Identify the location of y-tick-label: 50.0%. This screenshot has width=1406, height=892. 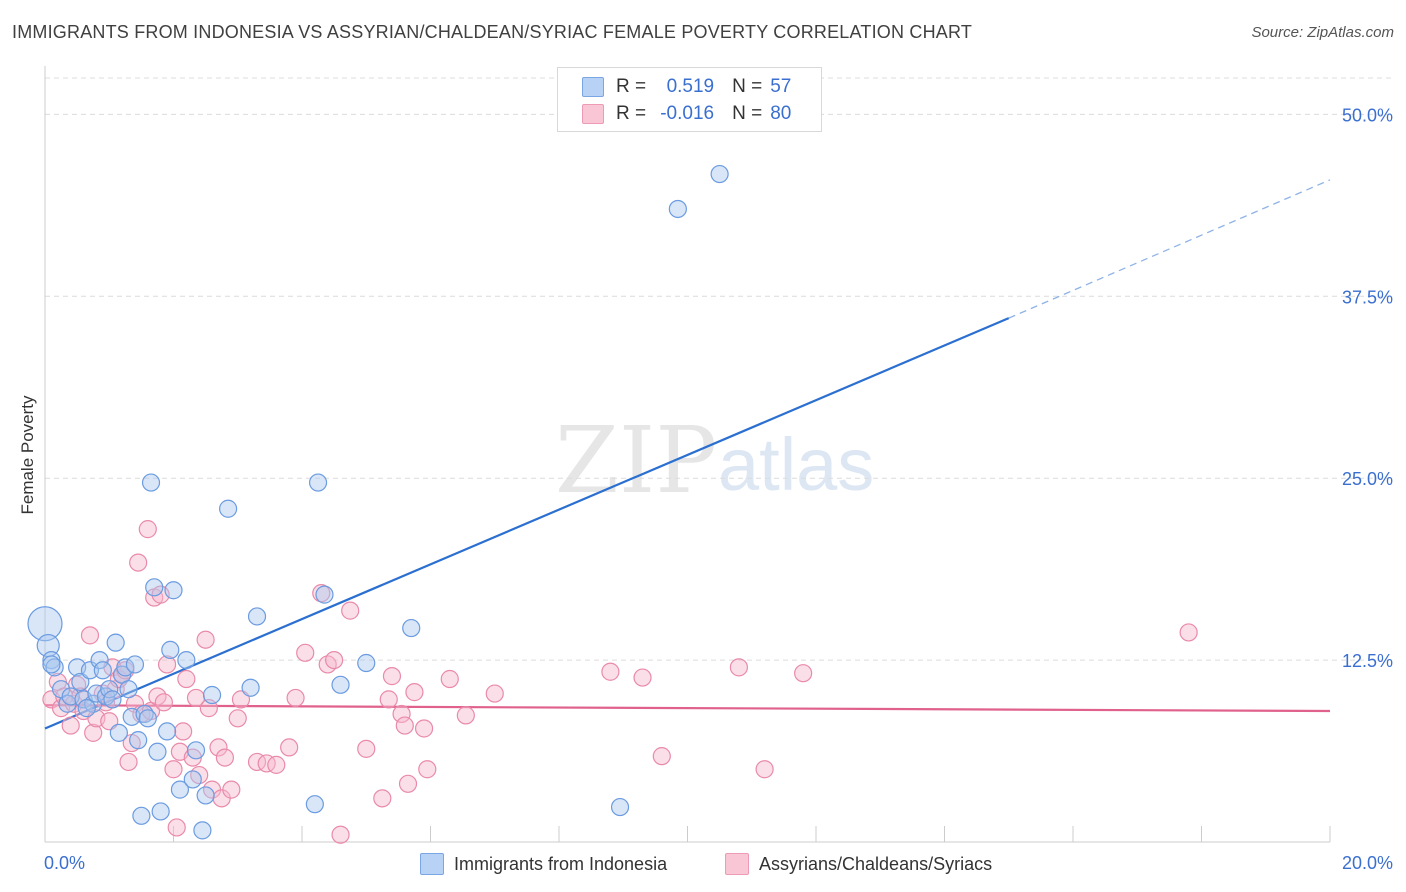
(1367, 115).